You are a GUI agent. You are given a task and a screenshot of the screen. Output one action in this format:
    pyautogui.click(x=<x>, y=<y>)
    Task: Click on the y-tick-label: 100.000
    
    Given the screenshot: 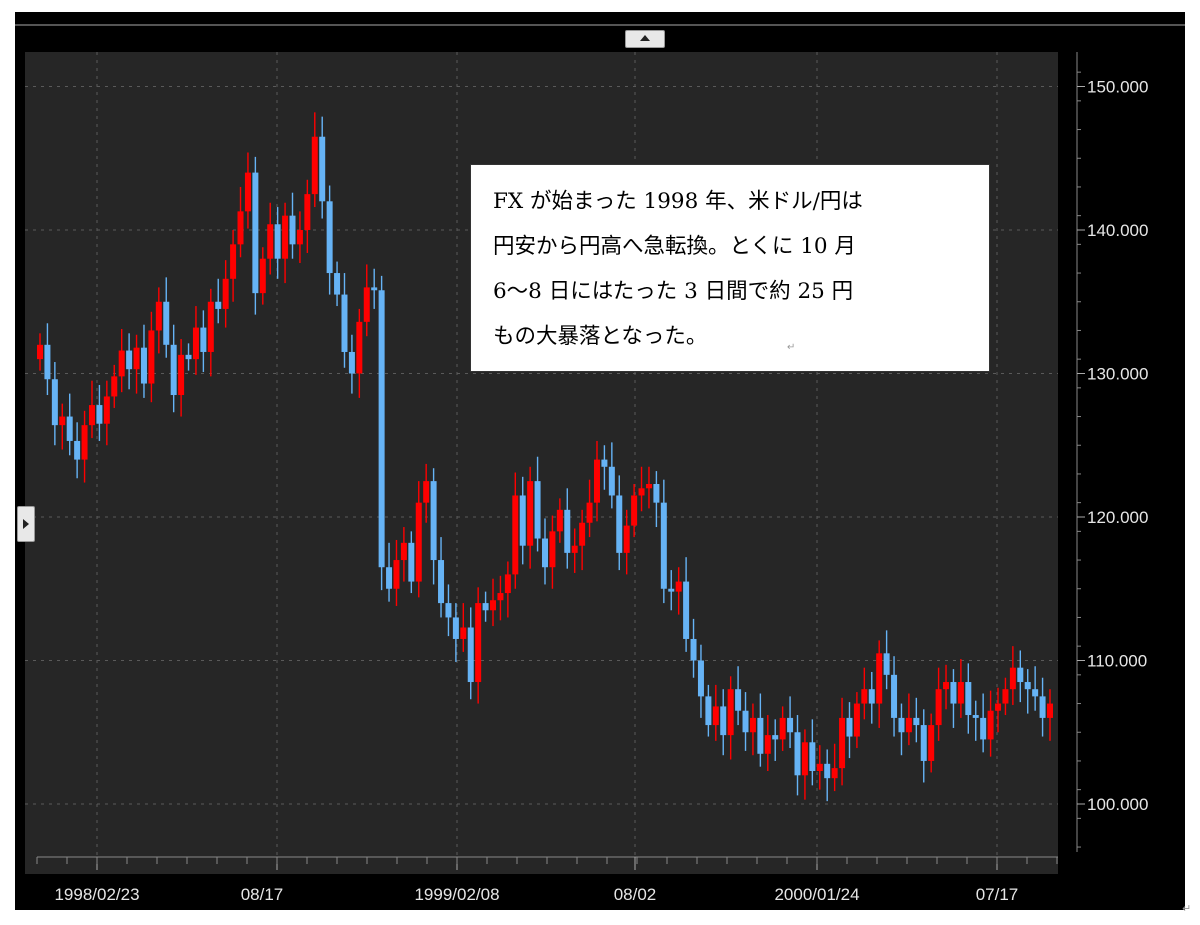 What is the action you would take?
    pyautogui.click(x=1117, y=804)
    